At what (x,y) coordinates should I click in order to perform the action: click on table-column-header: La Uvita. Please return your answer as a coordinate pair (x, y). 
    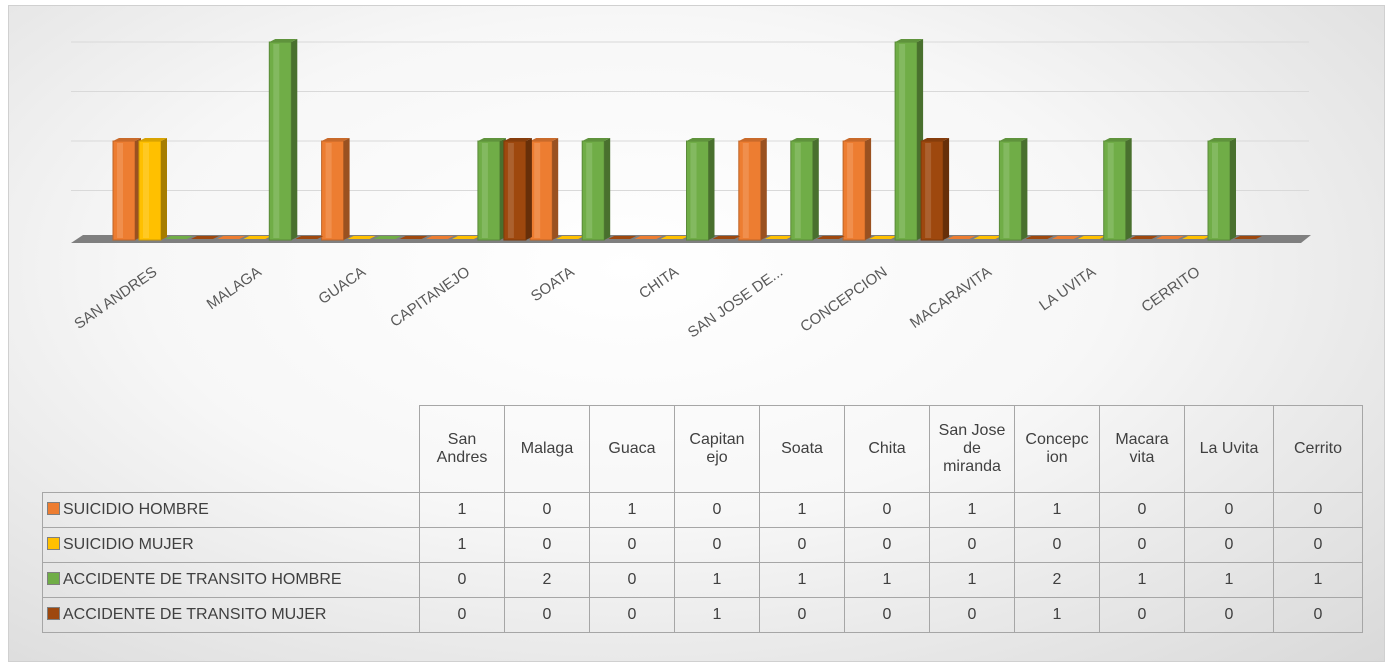
    Looking at the image, I should click on (1229, 449).